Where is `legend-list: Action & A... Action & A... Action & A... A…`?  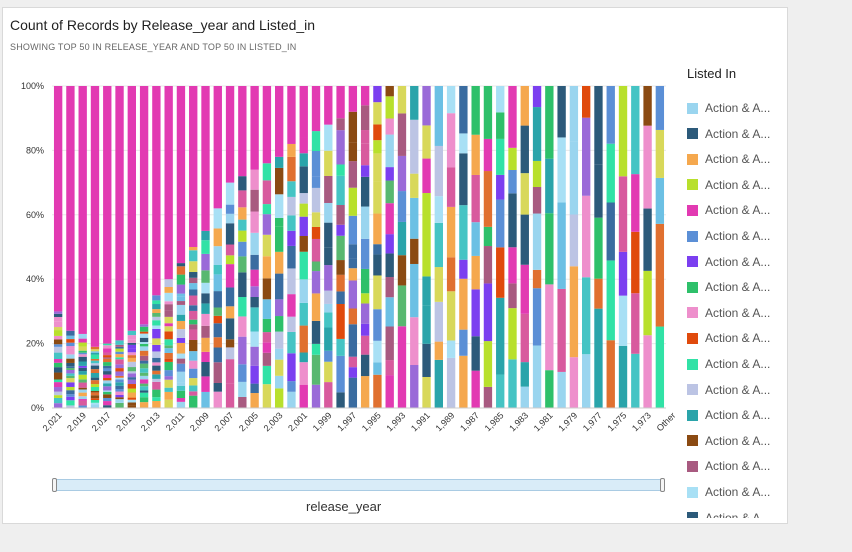 legend-list: Action & A... Action & A... Action & A... A… is located at coordinates (734, 308).